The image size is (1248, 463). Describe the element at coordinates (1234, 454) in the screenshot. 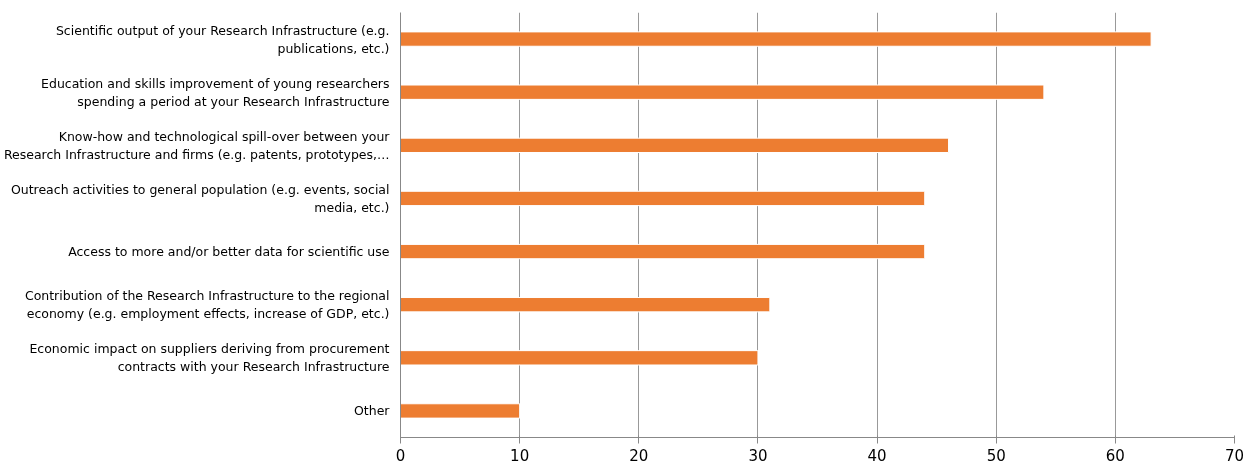

I see `x-tick-label: 70` at that location.